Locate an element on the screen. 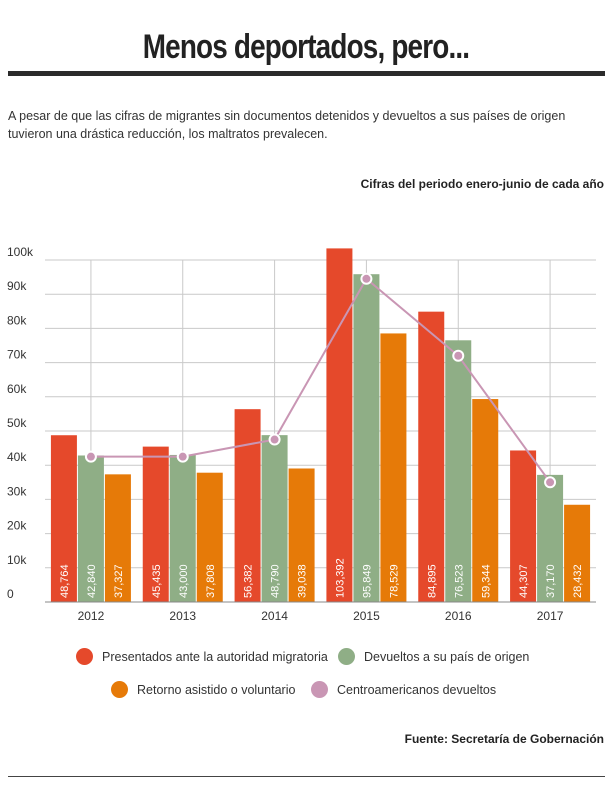  bar-value-label: 78,529 is located at coordinates (394, 581).